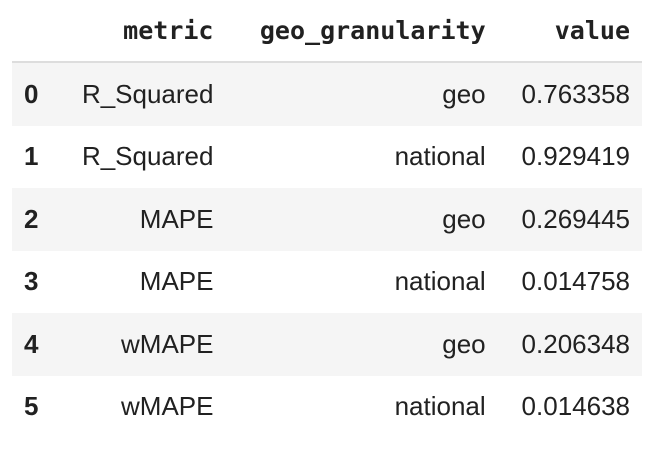 Image resolution: width=650 pixels, height=450 pixels. Describe the element at coordinates (34, 31) in the screenshot. I see `header-index` at that location.